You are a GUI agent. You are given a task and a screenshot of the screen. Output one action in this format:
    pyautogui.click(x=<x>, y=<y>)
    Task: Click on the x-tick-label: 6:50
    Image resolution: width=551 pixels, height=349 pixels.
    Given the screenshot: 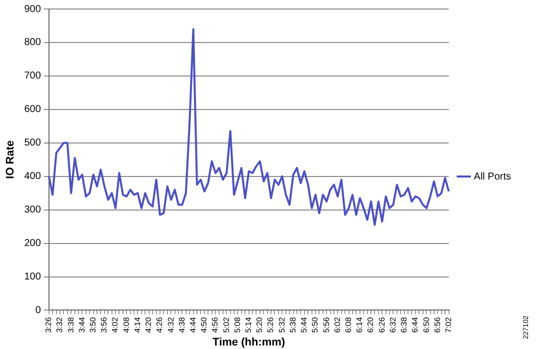 What is the action you would take?
    pyautogui.click(x=426, y=324)
    